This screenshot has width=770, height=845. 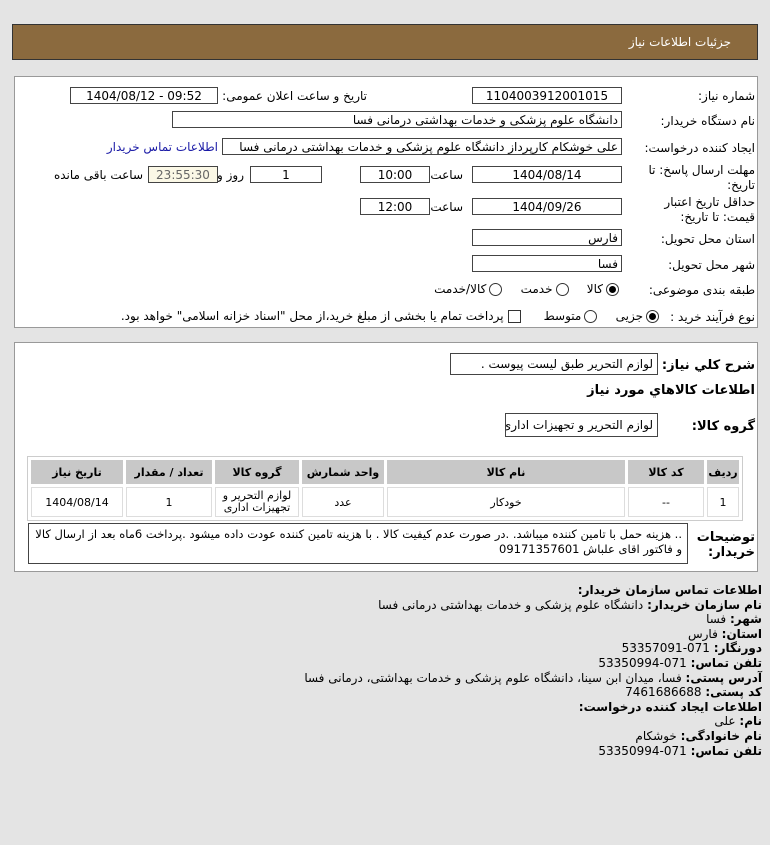 I want to click on days-label: روز و, so click(x=230, y=175).